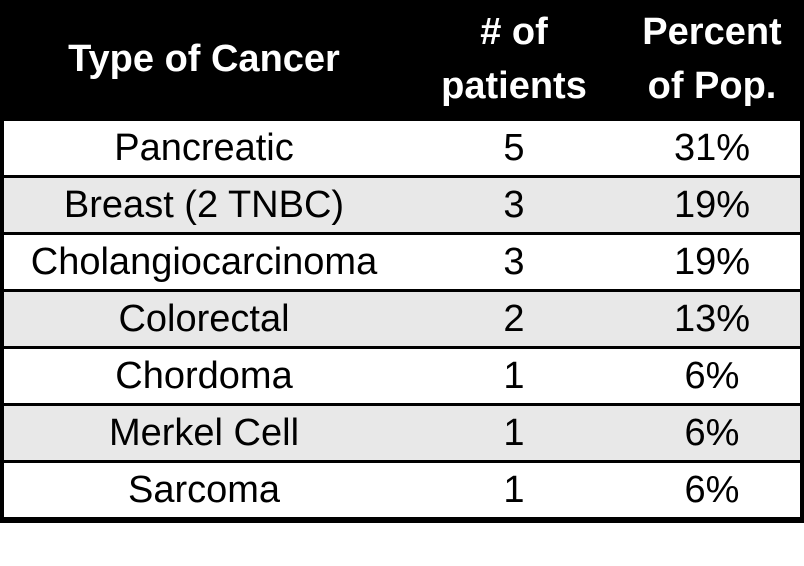  What do you see at coordinates (204, 205) in the screenshot?
I see `cell-cancer-type: Breast (2 TNBC)` at bounding box center [204, 205].